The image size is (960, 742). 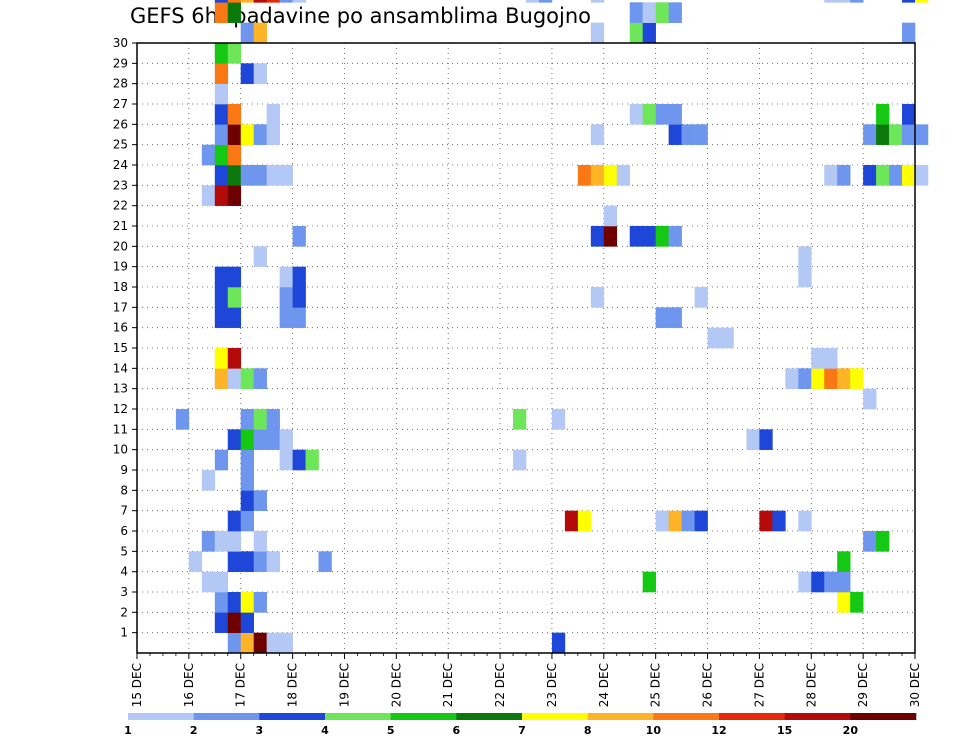 What do you see at coordinates (120, 43) in the screenshot?
I see `y-tick-label: 30` at bounding box center [120, 43].